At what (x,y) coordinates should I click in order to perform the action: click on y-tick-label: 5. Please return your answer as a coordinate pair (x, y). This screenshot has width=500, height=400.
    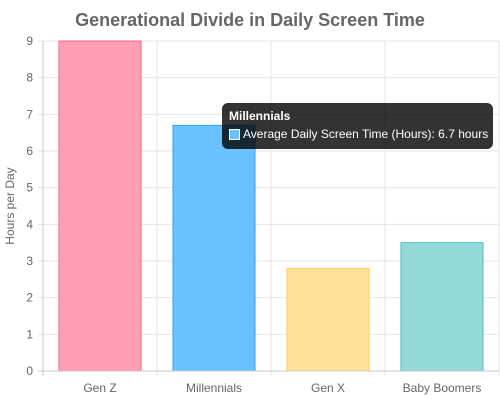
    Looking at the image, I should click on (29, 188).